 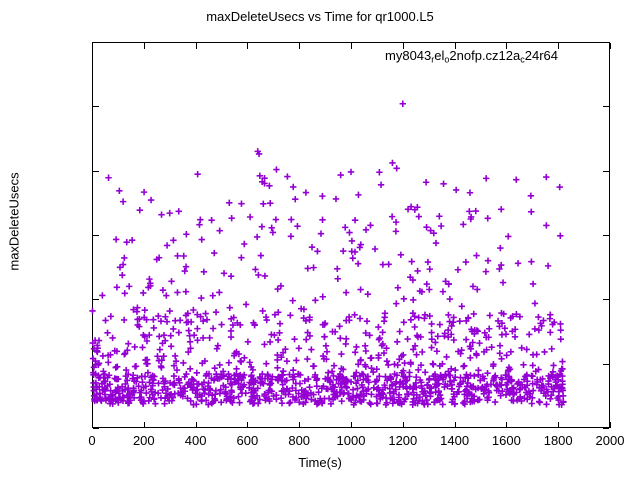 What do you see at coordinates (433, 59) in the screenshot?
I see `legend-subscript-0: r` at bounding box center [433, 59].